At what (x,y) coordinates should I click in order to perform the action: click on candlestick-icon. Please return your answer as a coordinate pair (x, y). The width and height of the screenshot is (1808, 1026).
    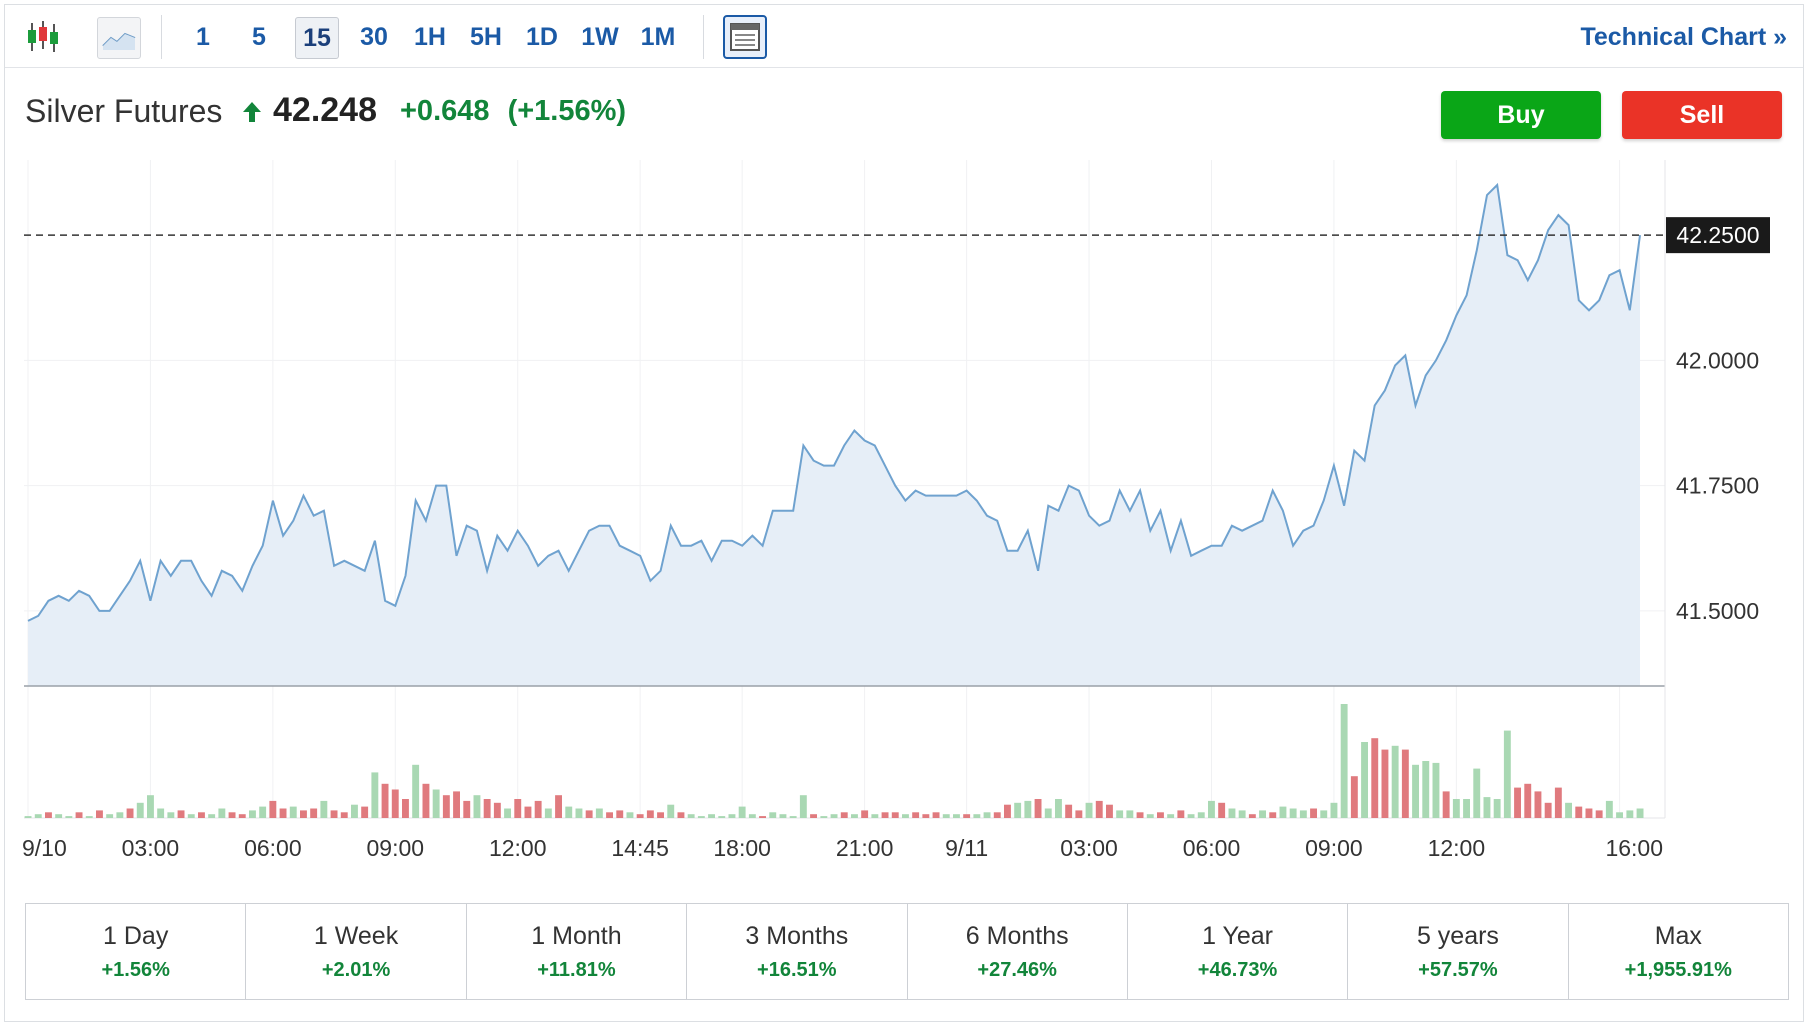
    Looking at the image, I should click on (43, 37).